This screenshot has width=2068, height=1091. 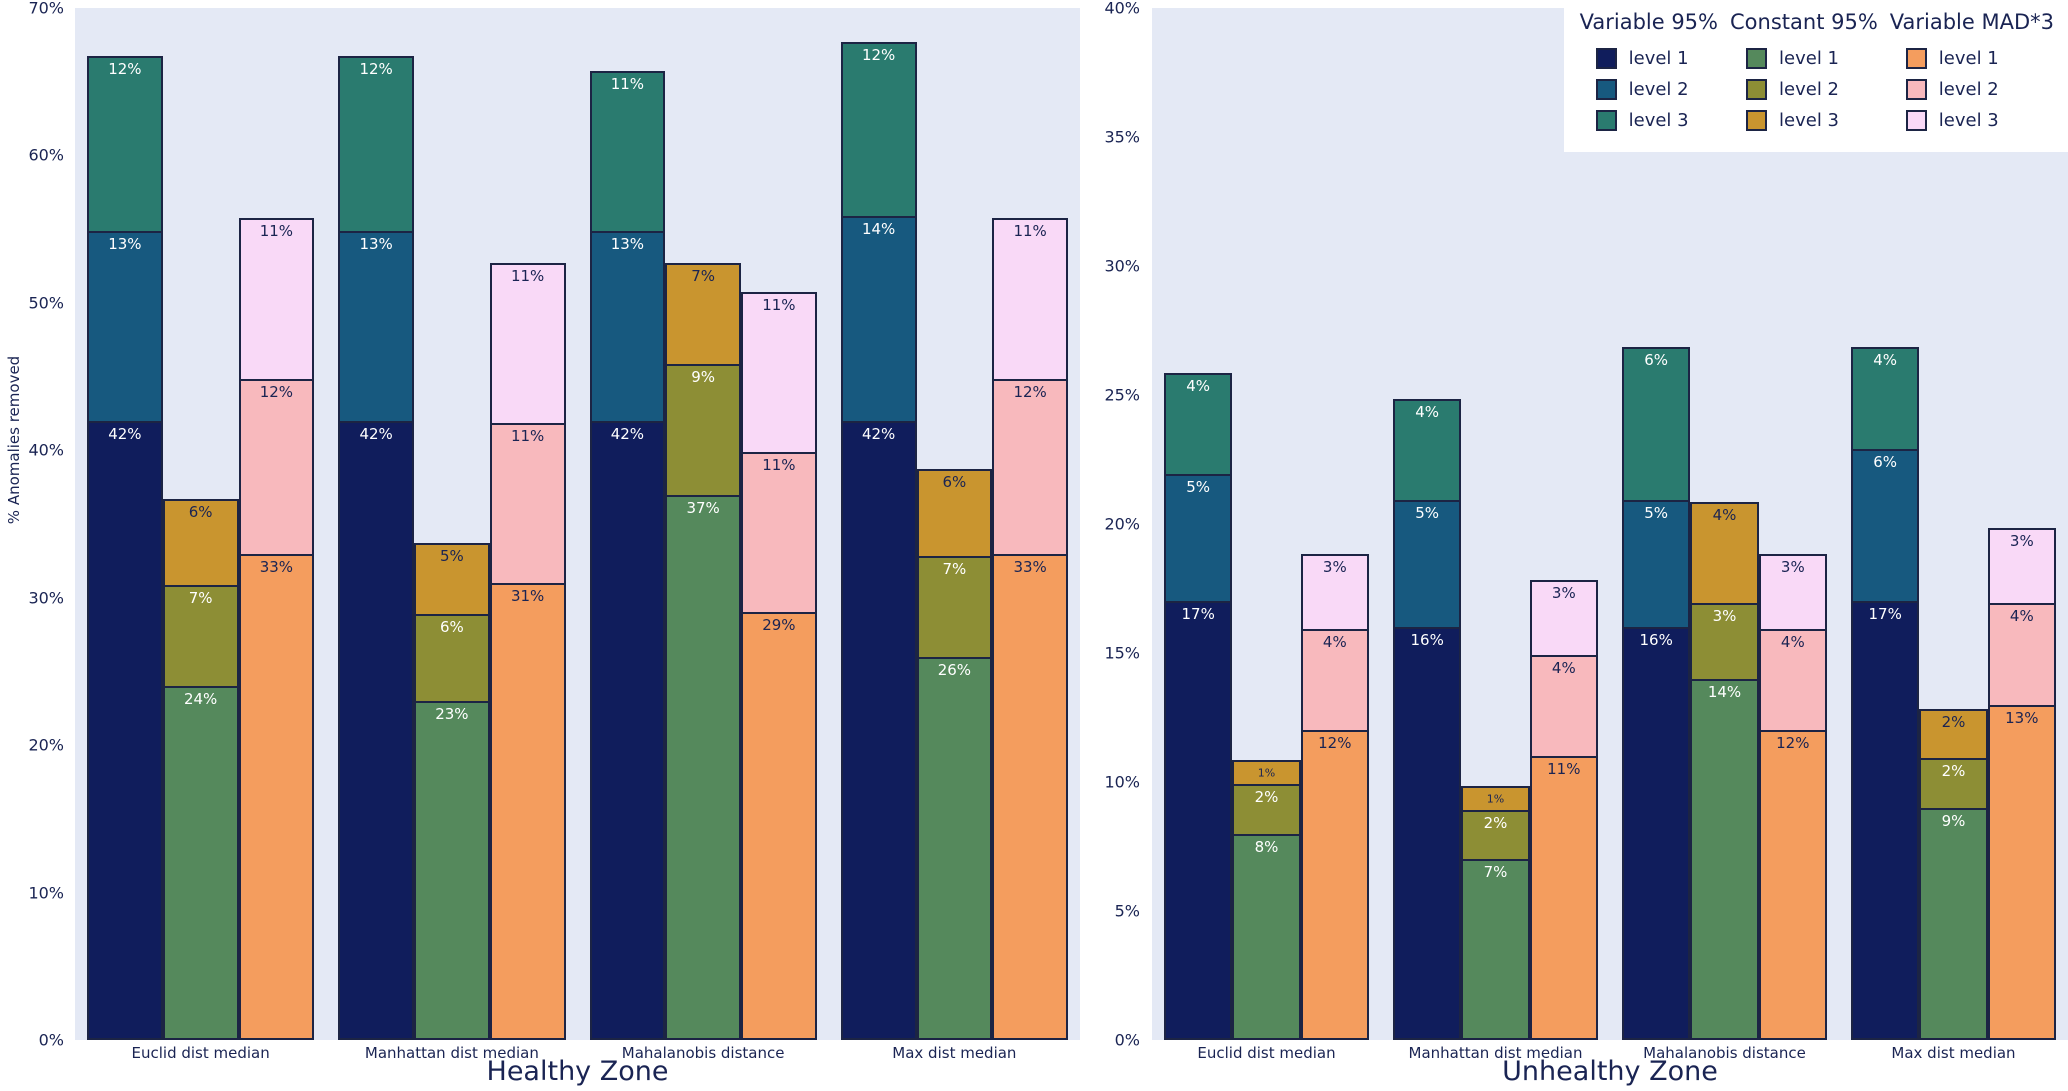 I want to click on bar-group-max-dist-median: 42% 14% 12% 26% 7% 6% 33% 12% 11%, so click(x=954, y=524).